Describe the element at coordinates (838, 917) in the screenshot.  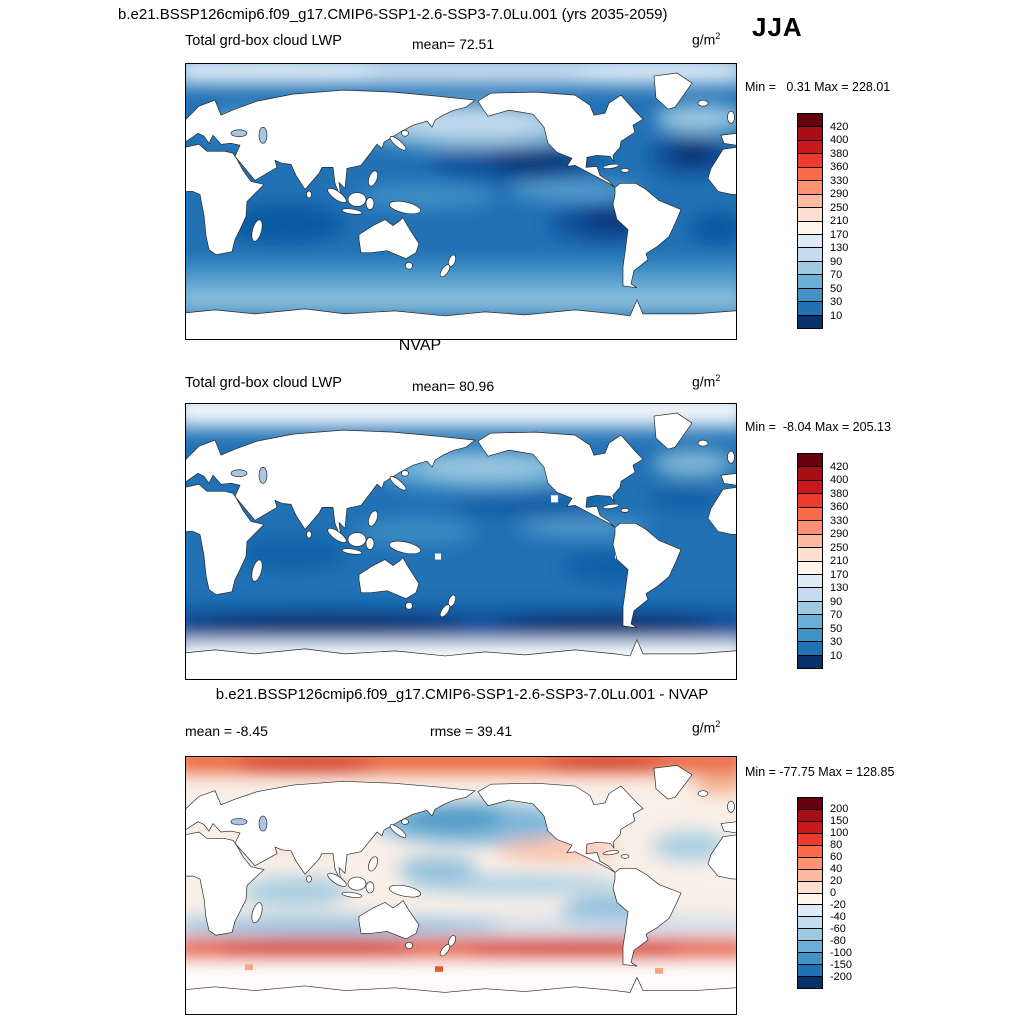
I see `colorbar-tick-label: -40` at that location.